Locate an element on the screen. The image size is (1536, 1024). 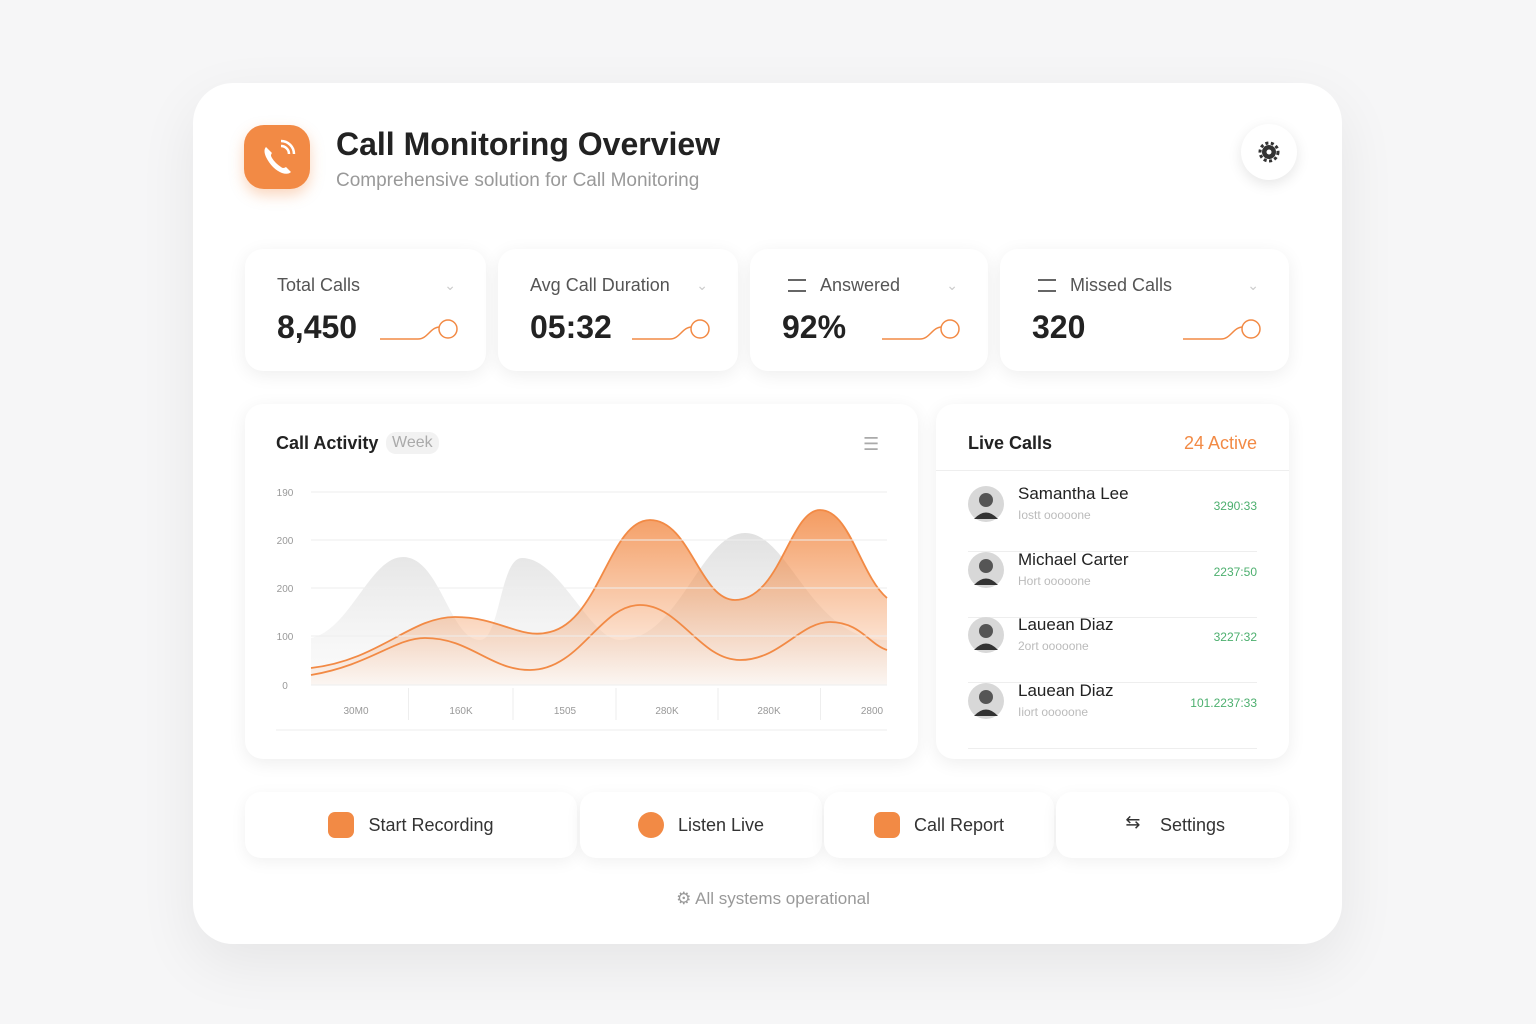
stat-card: Missed Calls 320 ⌄ is located at coordinates (1144, 310).